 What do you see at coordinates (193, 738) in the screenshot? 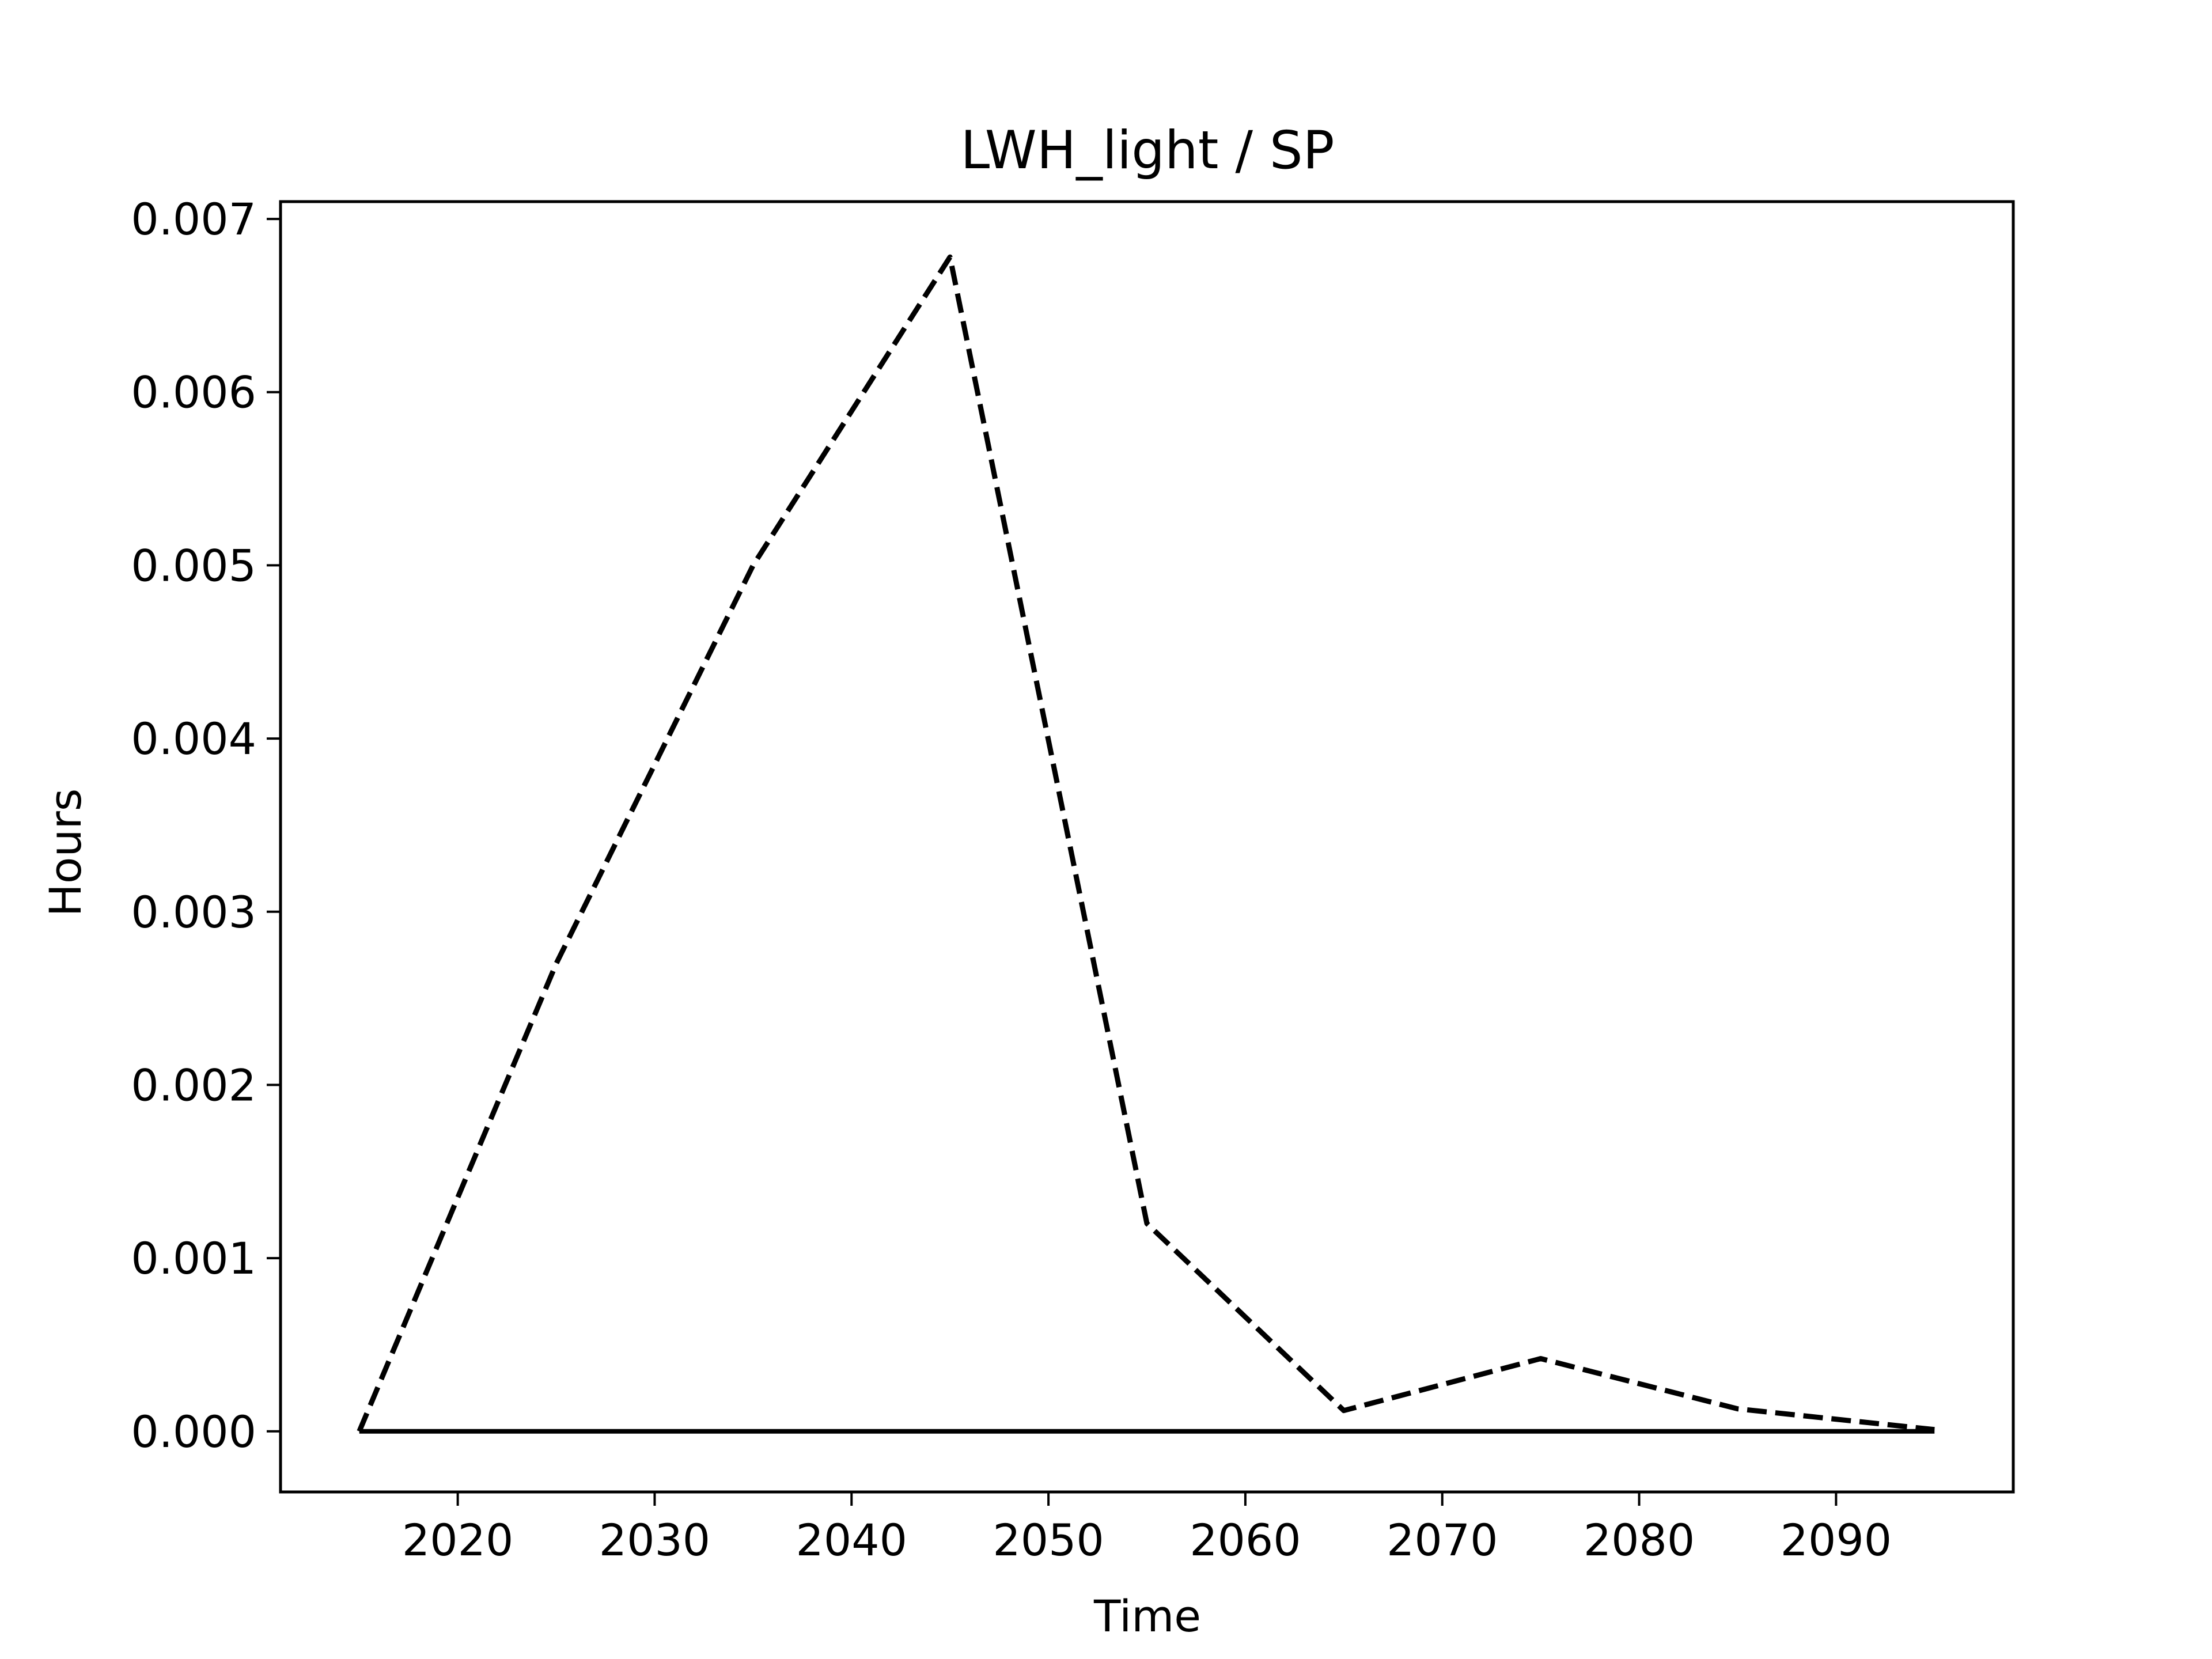
I see `y-tick-label: 0.004` at bounding box center [193, 738].